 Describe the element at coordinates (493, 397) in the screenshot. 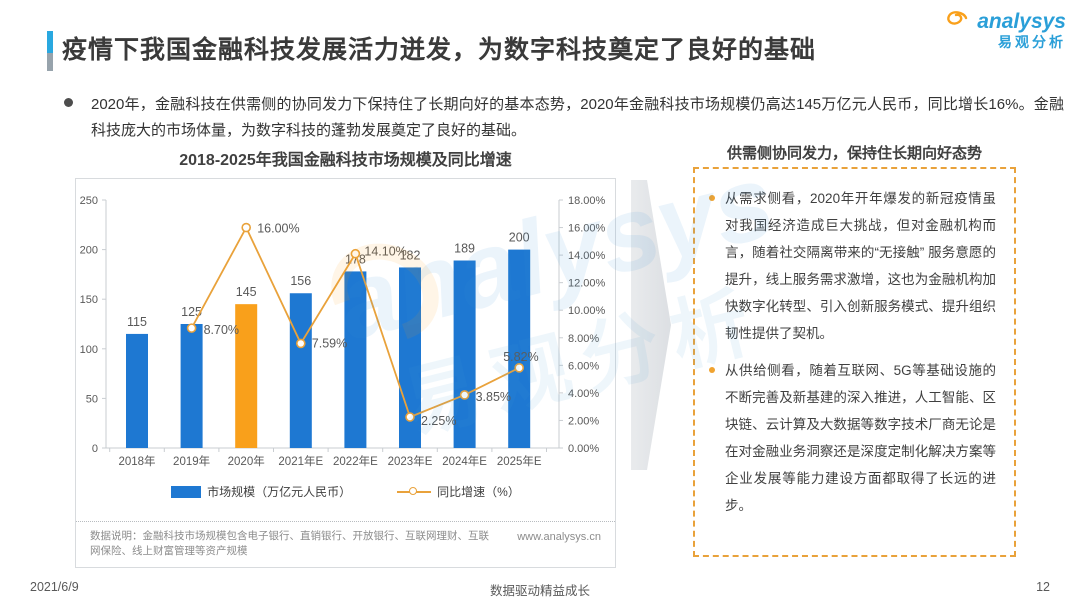

I see `growth-value-label: 3.85%` at that location.